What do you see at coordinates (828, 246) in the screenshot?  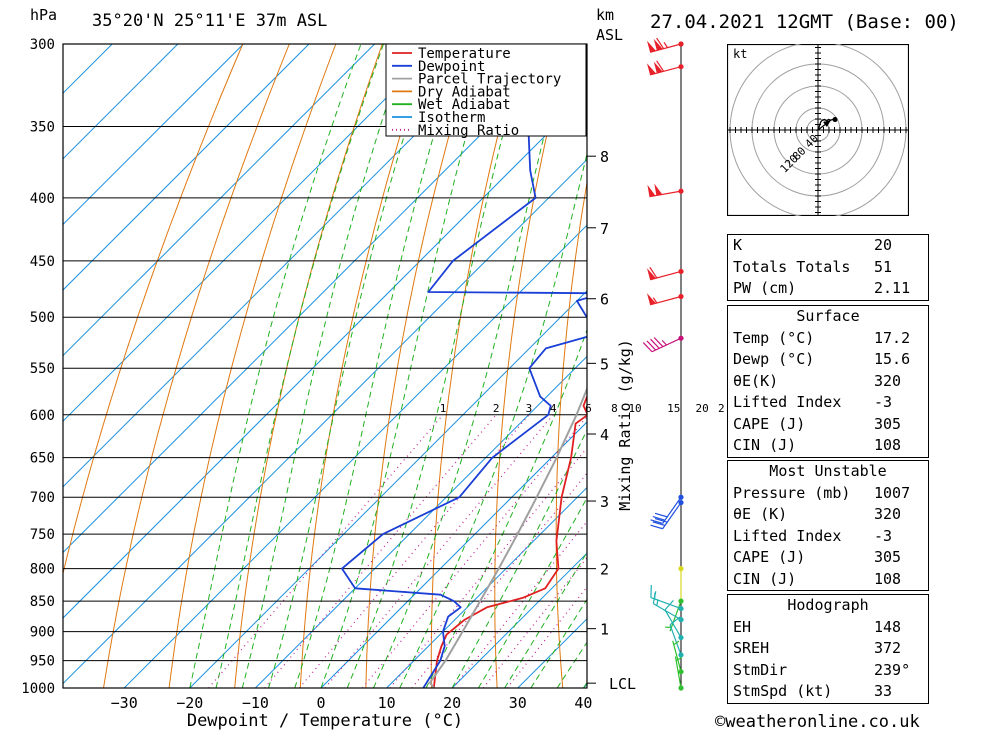 I see `index-row: K 20` at bounding box center [828, 246].